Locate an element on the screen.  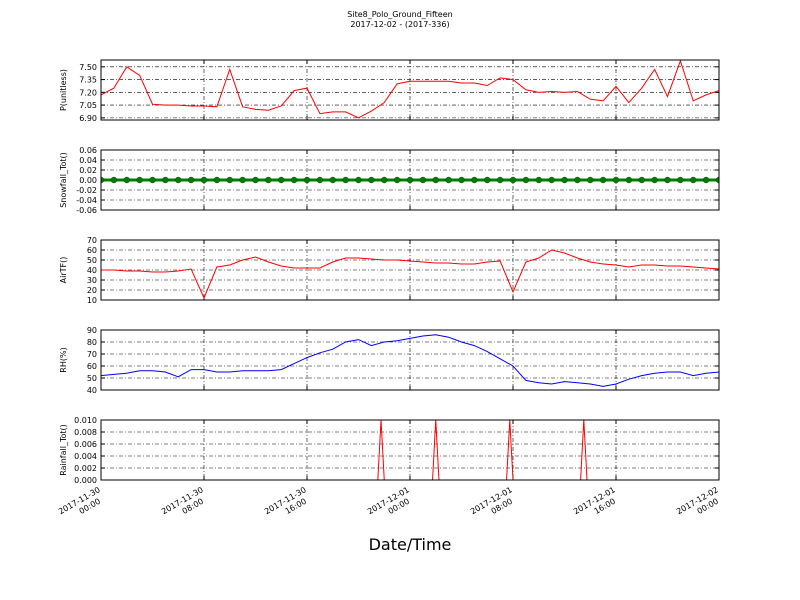
y-tick-label: 6.90 is located at coordinates (88, 118).